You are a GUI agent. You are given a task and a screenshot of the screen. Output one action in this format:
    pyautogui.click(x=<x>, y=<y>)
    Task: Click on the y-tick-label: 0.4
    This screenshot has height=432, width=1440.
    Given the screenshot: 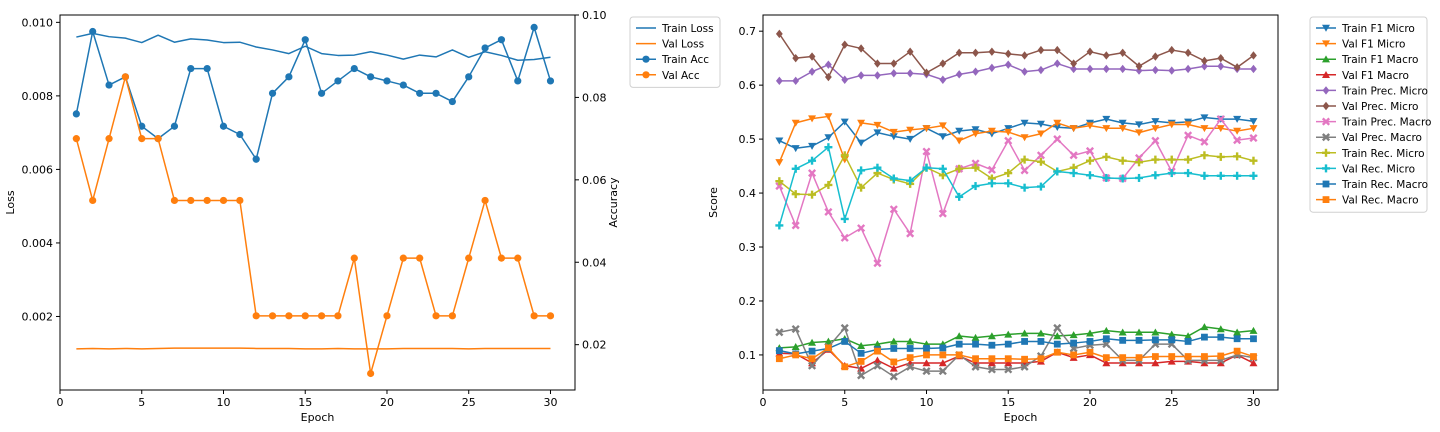 What is the action you would take?
    pyautogui.click(x=748, y=193)
    